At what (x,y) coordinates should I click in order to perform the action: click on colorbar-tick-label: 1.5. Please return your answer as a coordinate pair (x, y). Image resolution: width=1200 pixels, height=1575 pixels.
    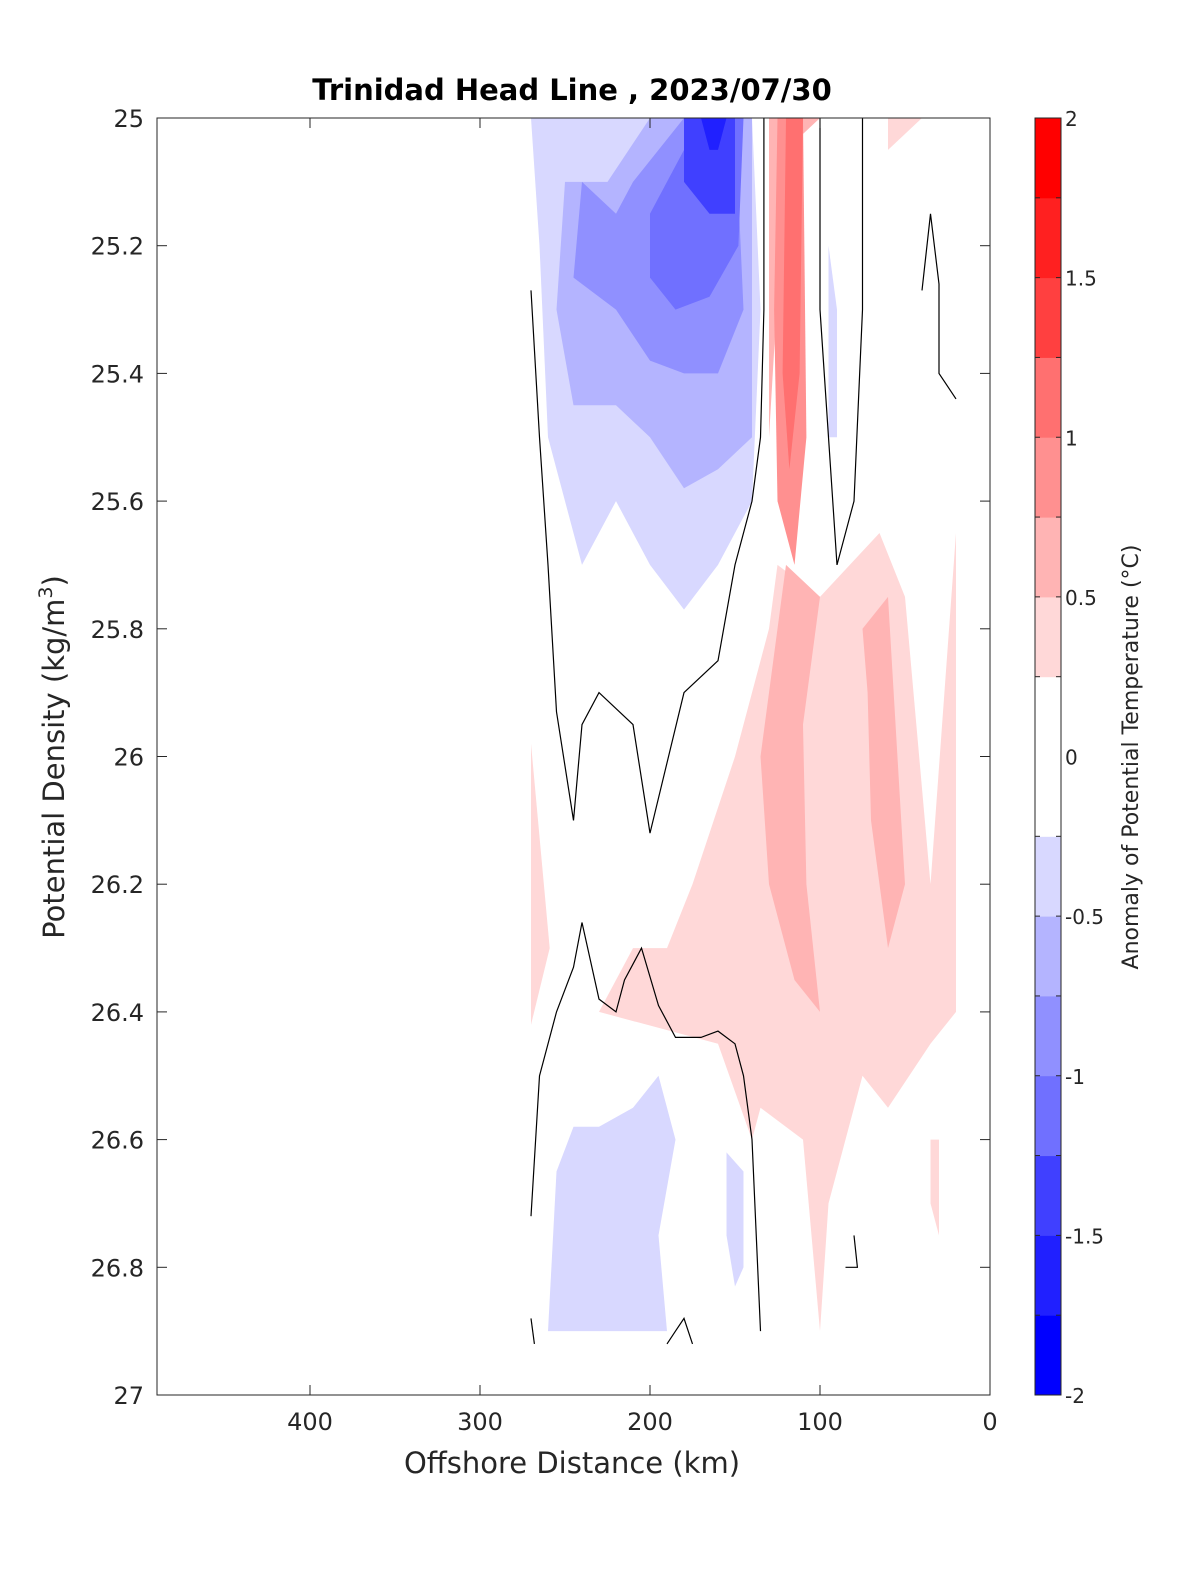
    Looking at the image, I should click on (1081, 279).